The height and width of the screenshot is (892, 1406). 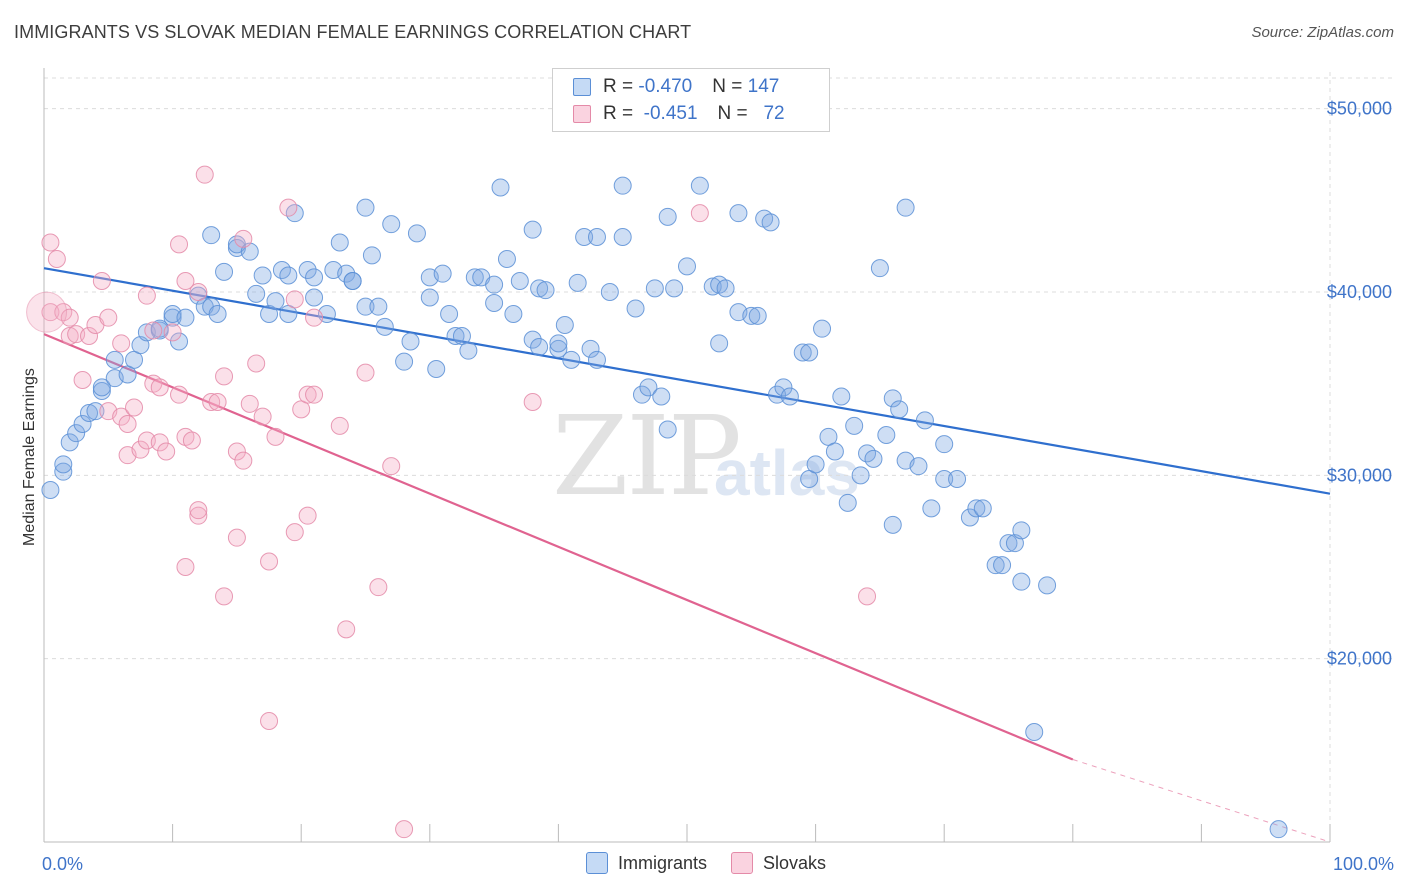 I want to click on series-legend-slovaks: Slovaks, so click(x=778, y=863).